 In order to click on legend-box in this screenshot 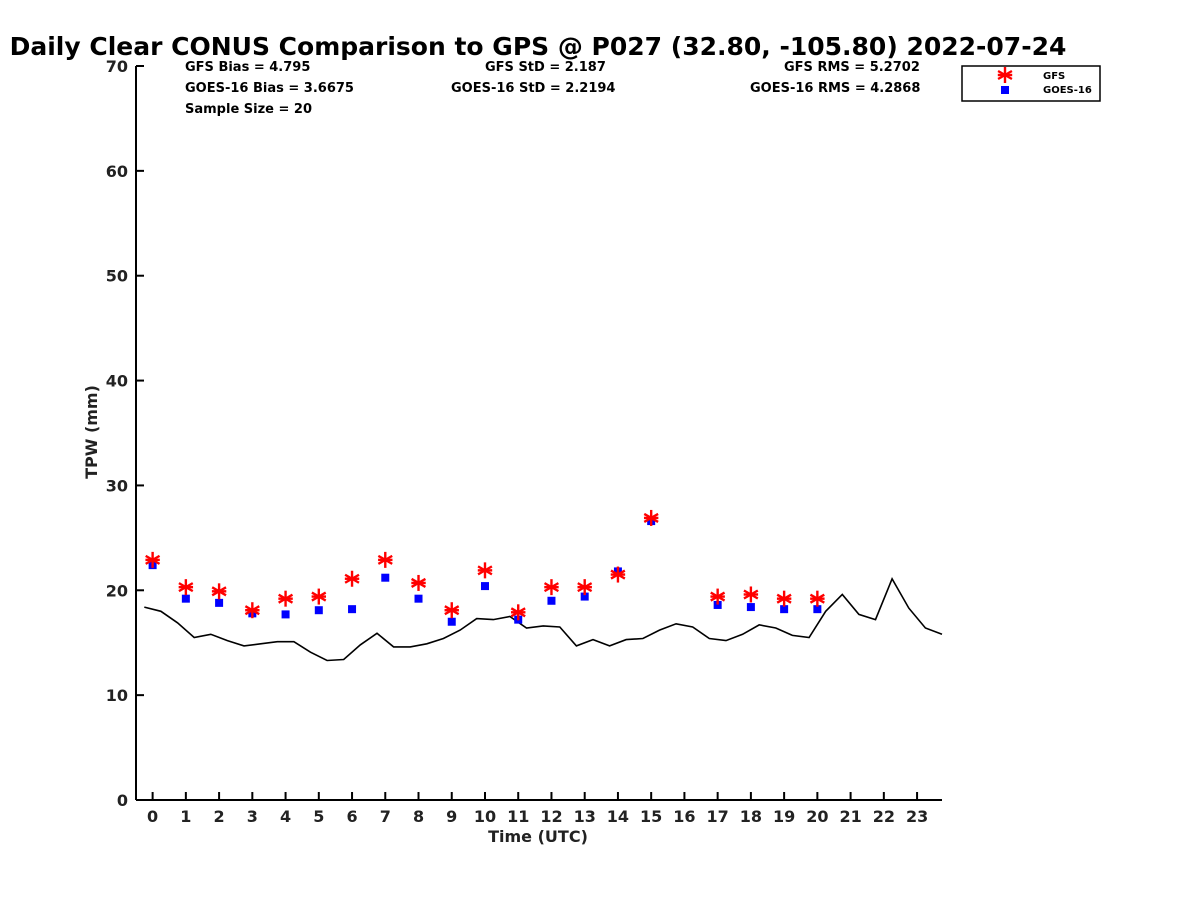, I will do `click(1031, 83)`.